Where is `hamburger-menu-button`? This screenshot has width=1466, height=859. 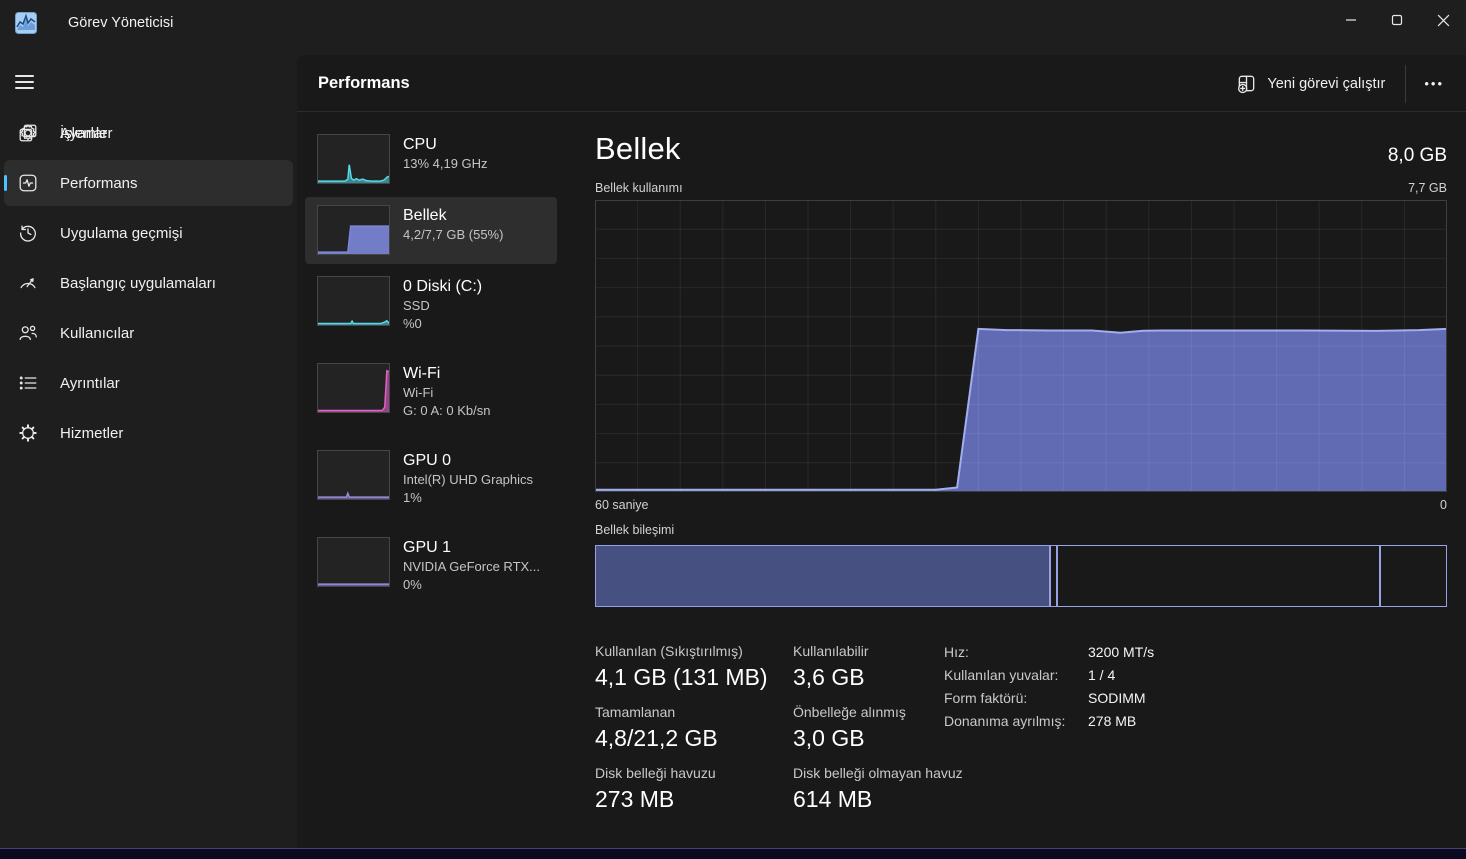 hamburger-menu-button is located at coordinates (28, 82).